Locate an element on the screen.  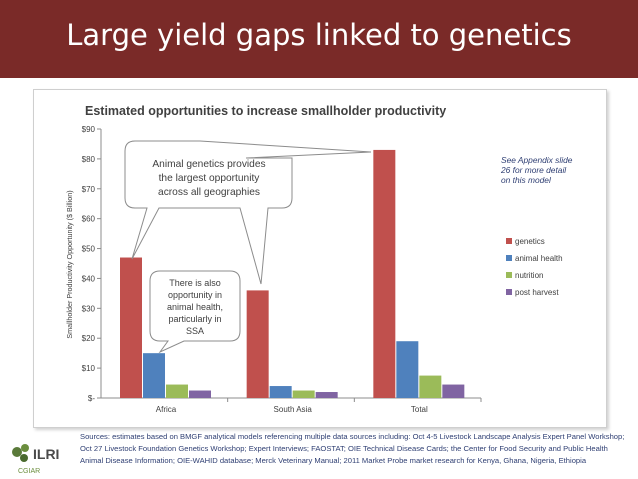
slide-title: Large yield gaps linked to genetics is located at coordinates (319, 35).